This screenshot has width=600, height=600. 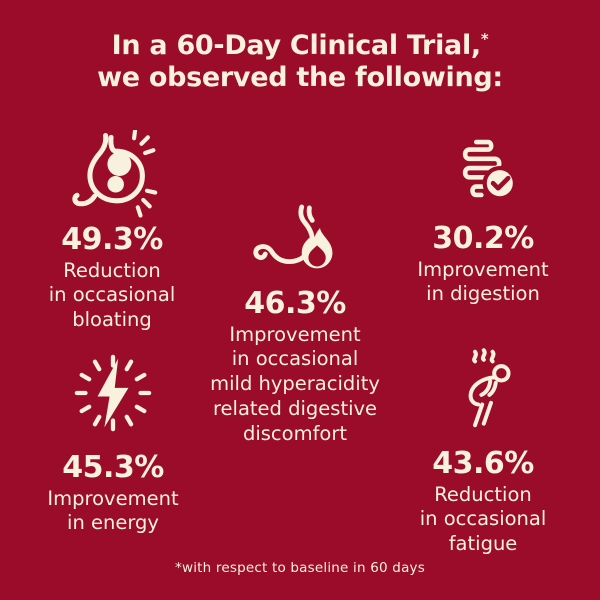 I want to click on stat-label: Reduction in occasional bloating, so click(x=112, y=295).